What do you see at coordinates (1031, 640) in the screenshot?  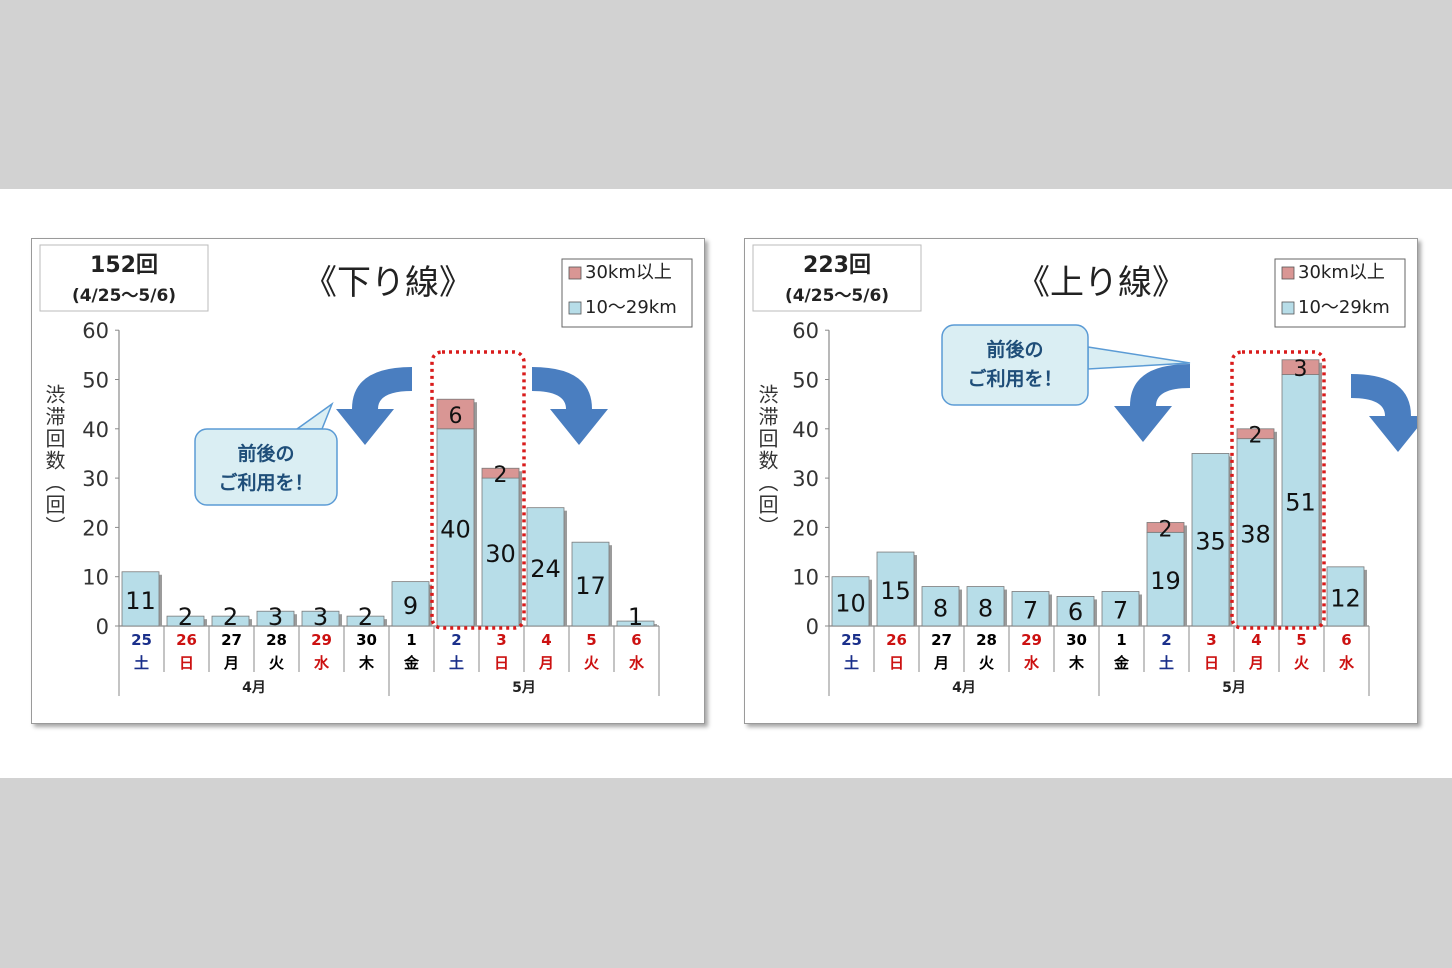 I see `category-day: 29` at bounding box center [1031, 640].